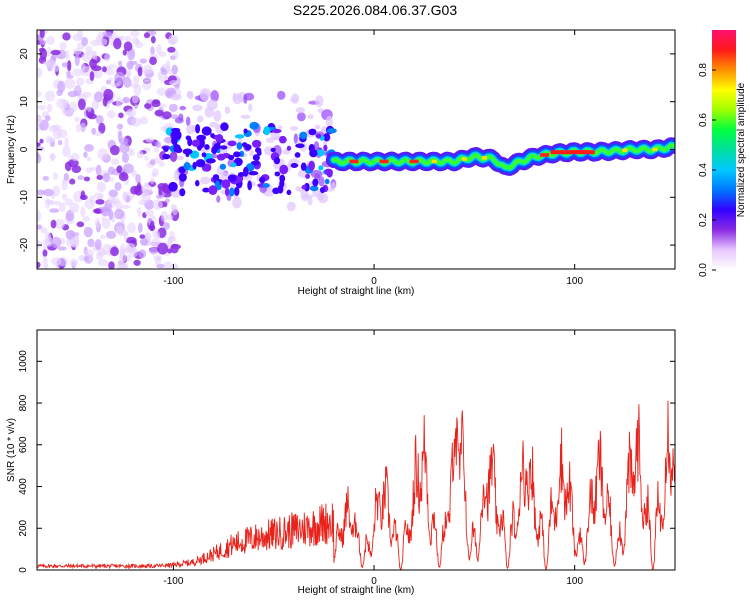  What do you see at coordinates (375, 10) in the screenshot?
I see `chart-title: S225.2026.084.06.37.G03` at bounding box center [375, 10].